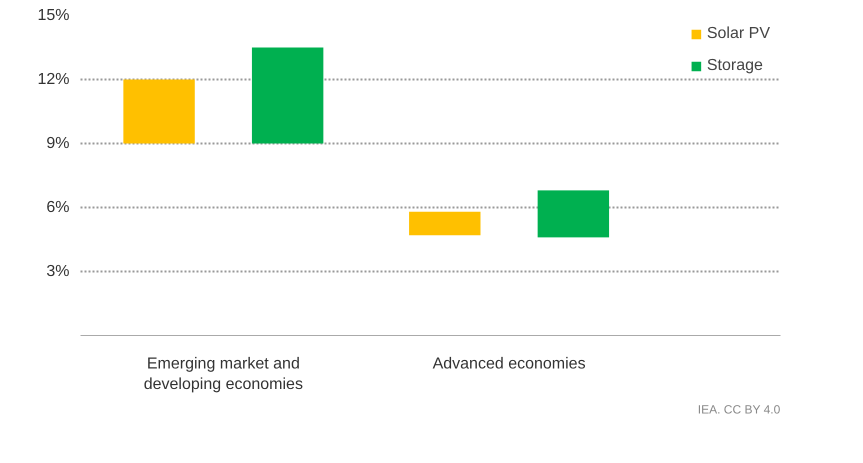 This screenshot has height=463, width=863. What do you see at coordinates (223, 374) in the screenshot?
I see `x-tick-label: Emerging market and developing economies` at bounding box center [223, 374].